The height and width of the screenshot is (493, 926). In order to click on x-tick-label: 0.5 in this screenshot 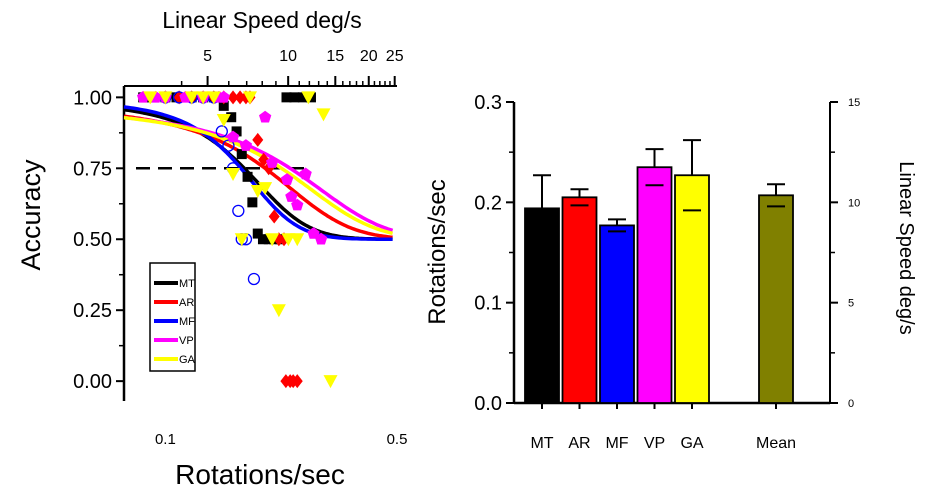, I will do `click(397, 439)`.